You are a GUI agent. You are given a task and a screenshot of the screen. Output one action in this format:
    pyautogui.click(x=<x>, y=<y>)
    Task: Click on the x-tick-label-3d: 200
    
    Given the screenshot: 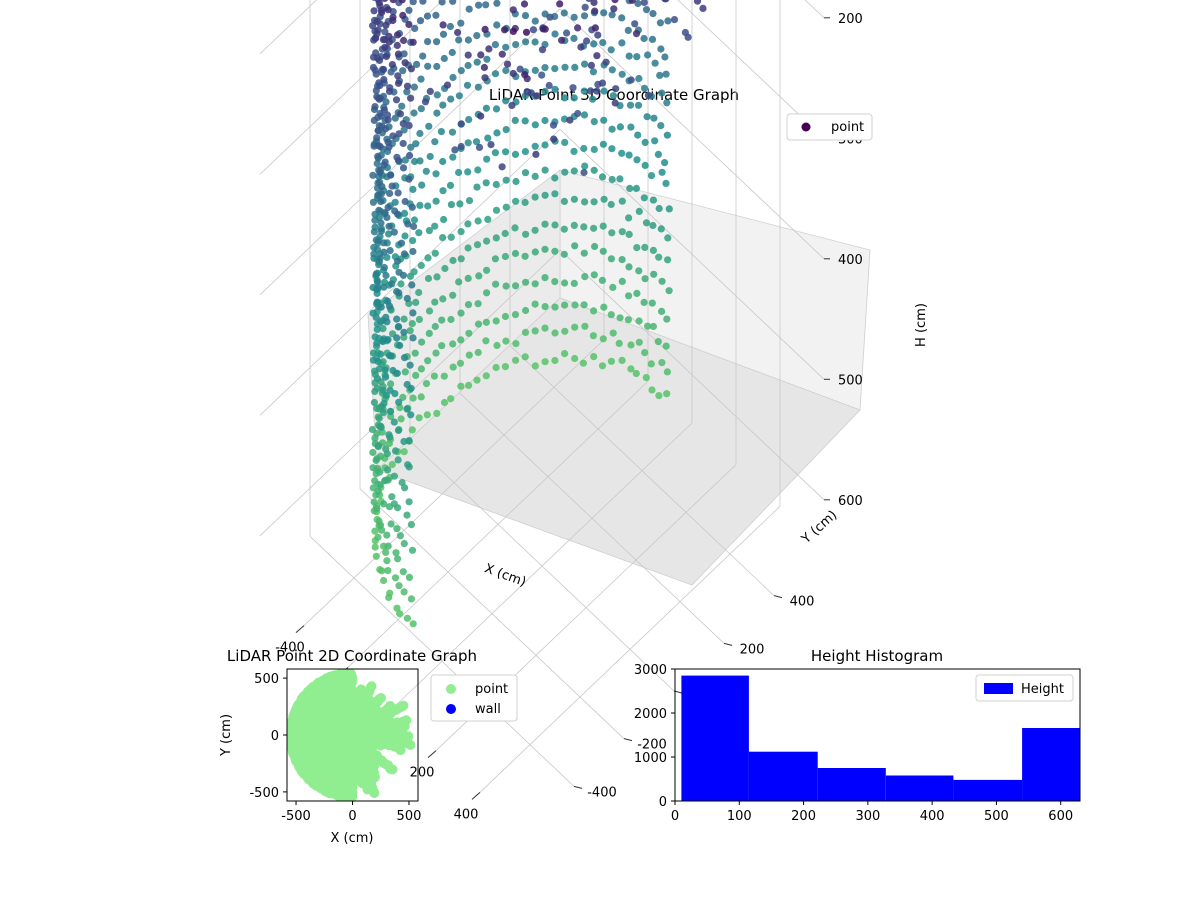 What is the action you would take?
    pyautogui.click(x=422, y=773)
    